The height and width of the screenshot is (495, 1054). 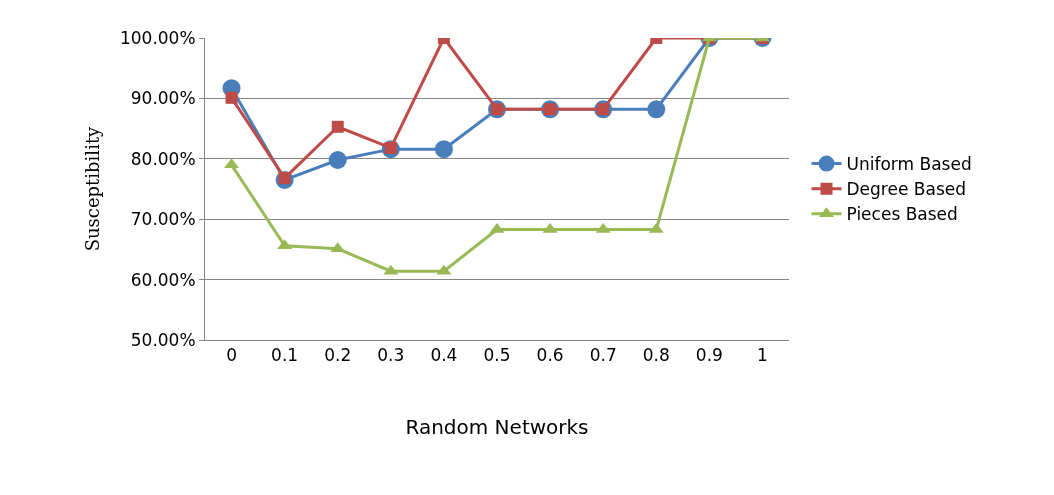 I want to click on y-tick-label: 60.00%, so click(x=163, y=279).